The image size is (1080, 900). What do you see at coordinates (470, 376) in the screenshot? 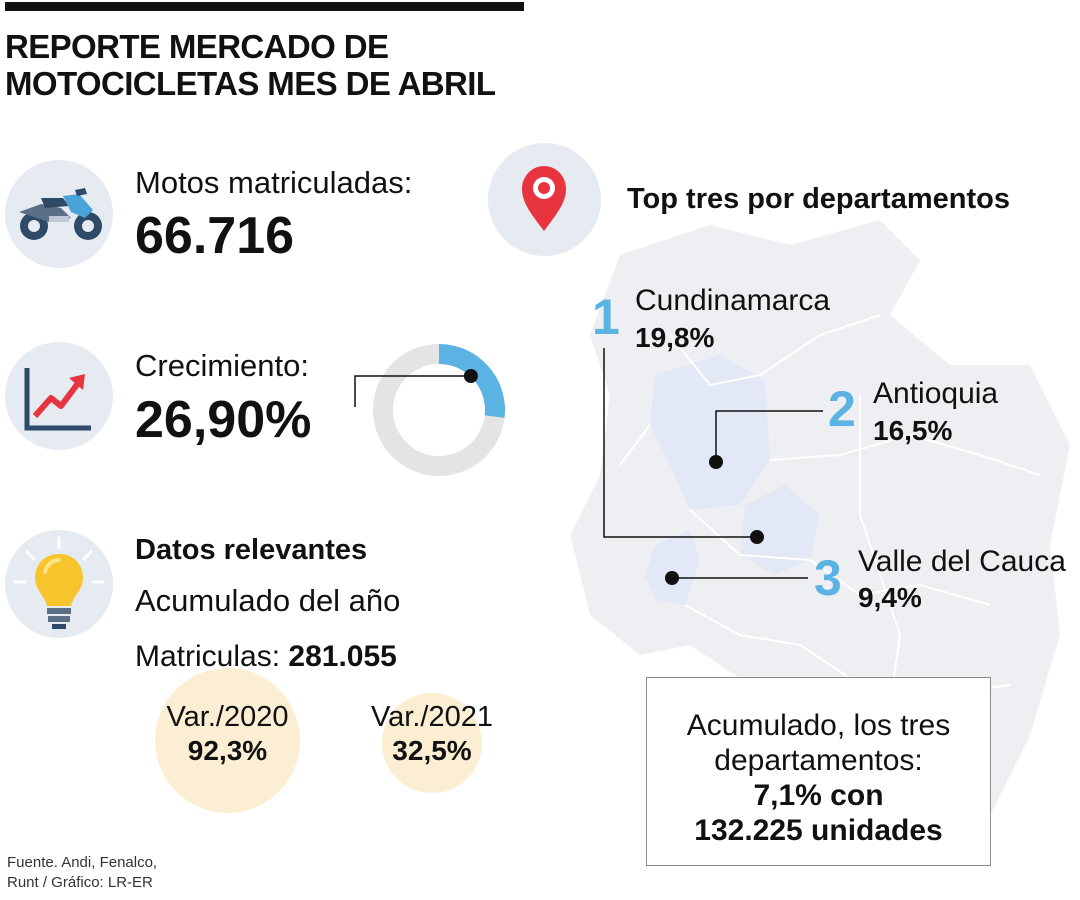
I see `donut-marker-dot` at bounding box center [470, 376].